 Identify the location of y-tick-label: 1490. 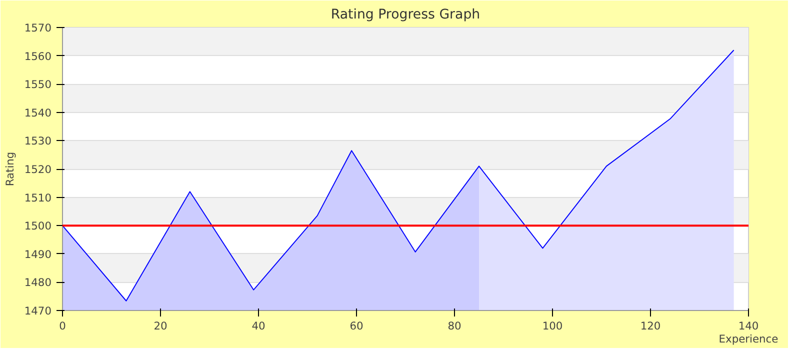
(38, 254).